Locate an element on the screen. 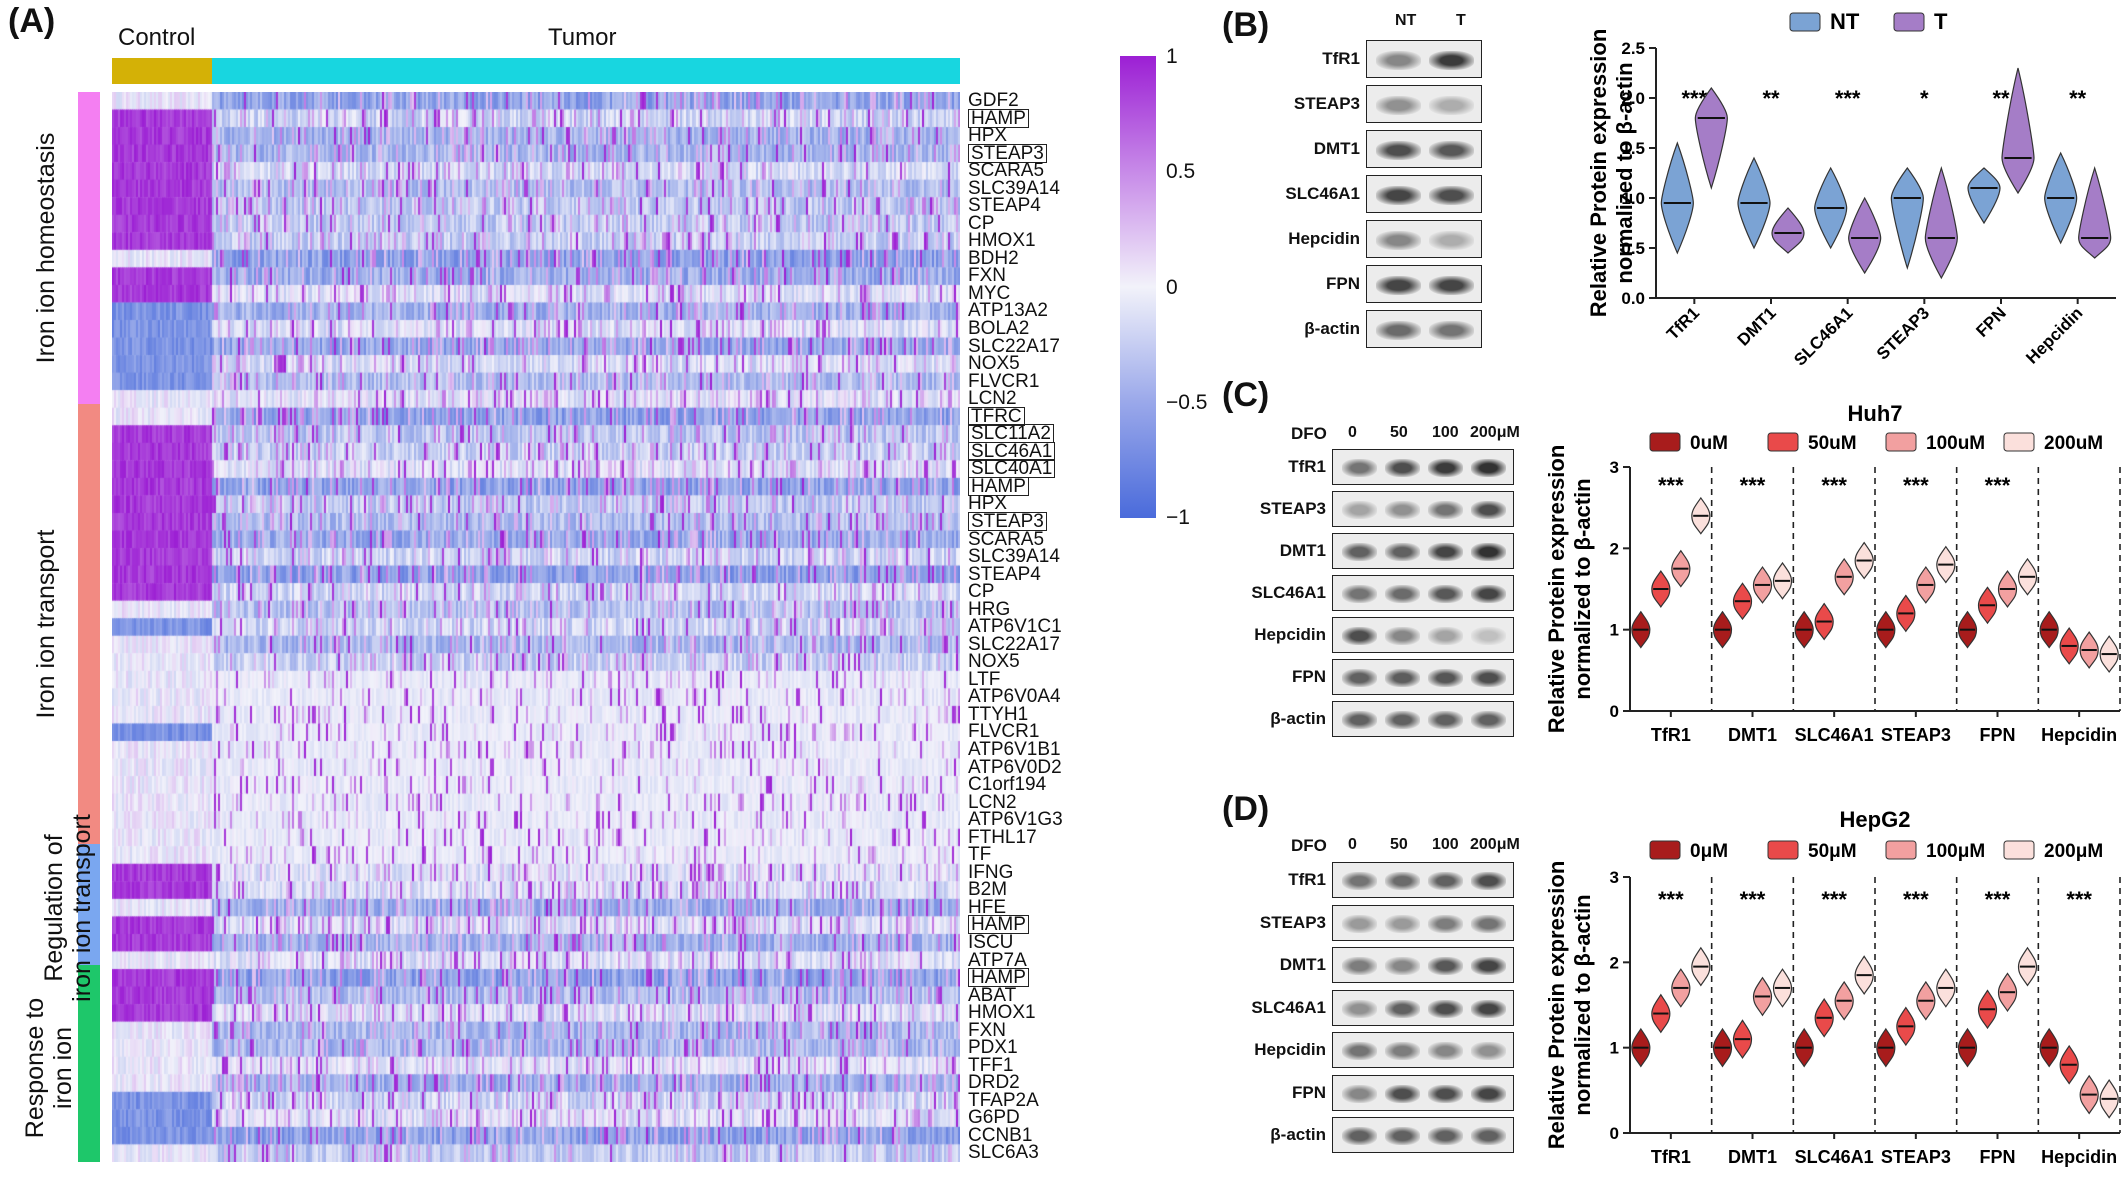 The image size is (2128, 1199). gene-label: ATP6V0A4 is located at coordinates (1014, 697).